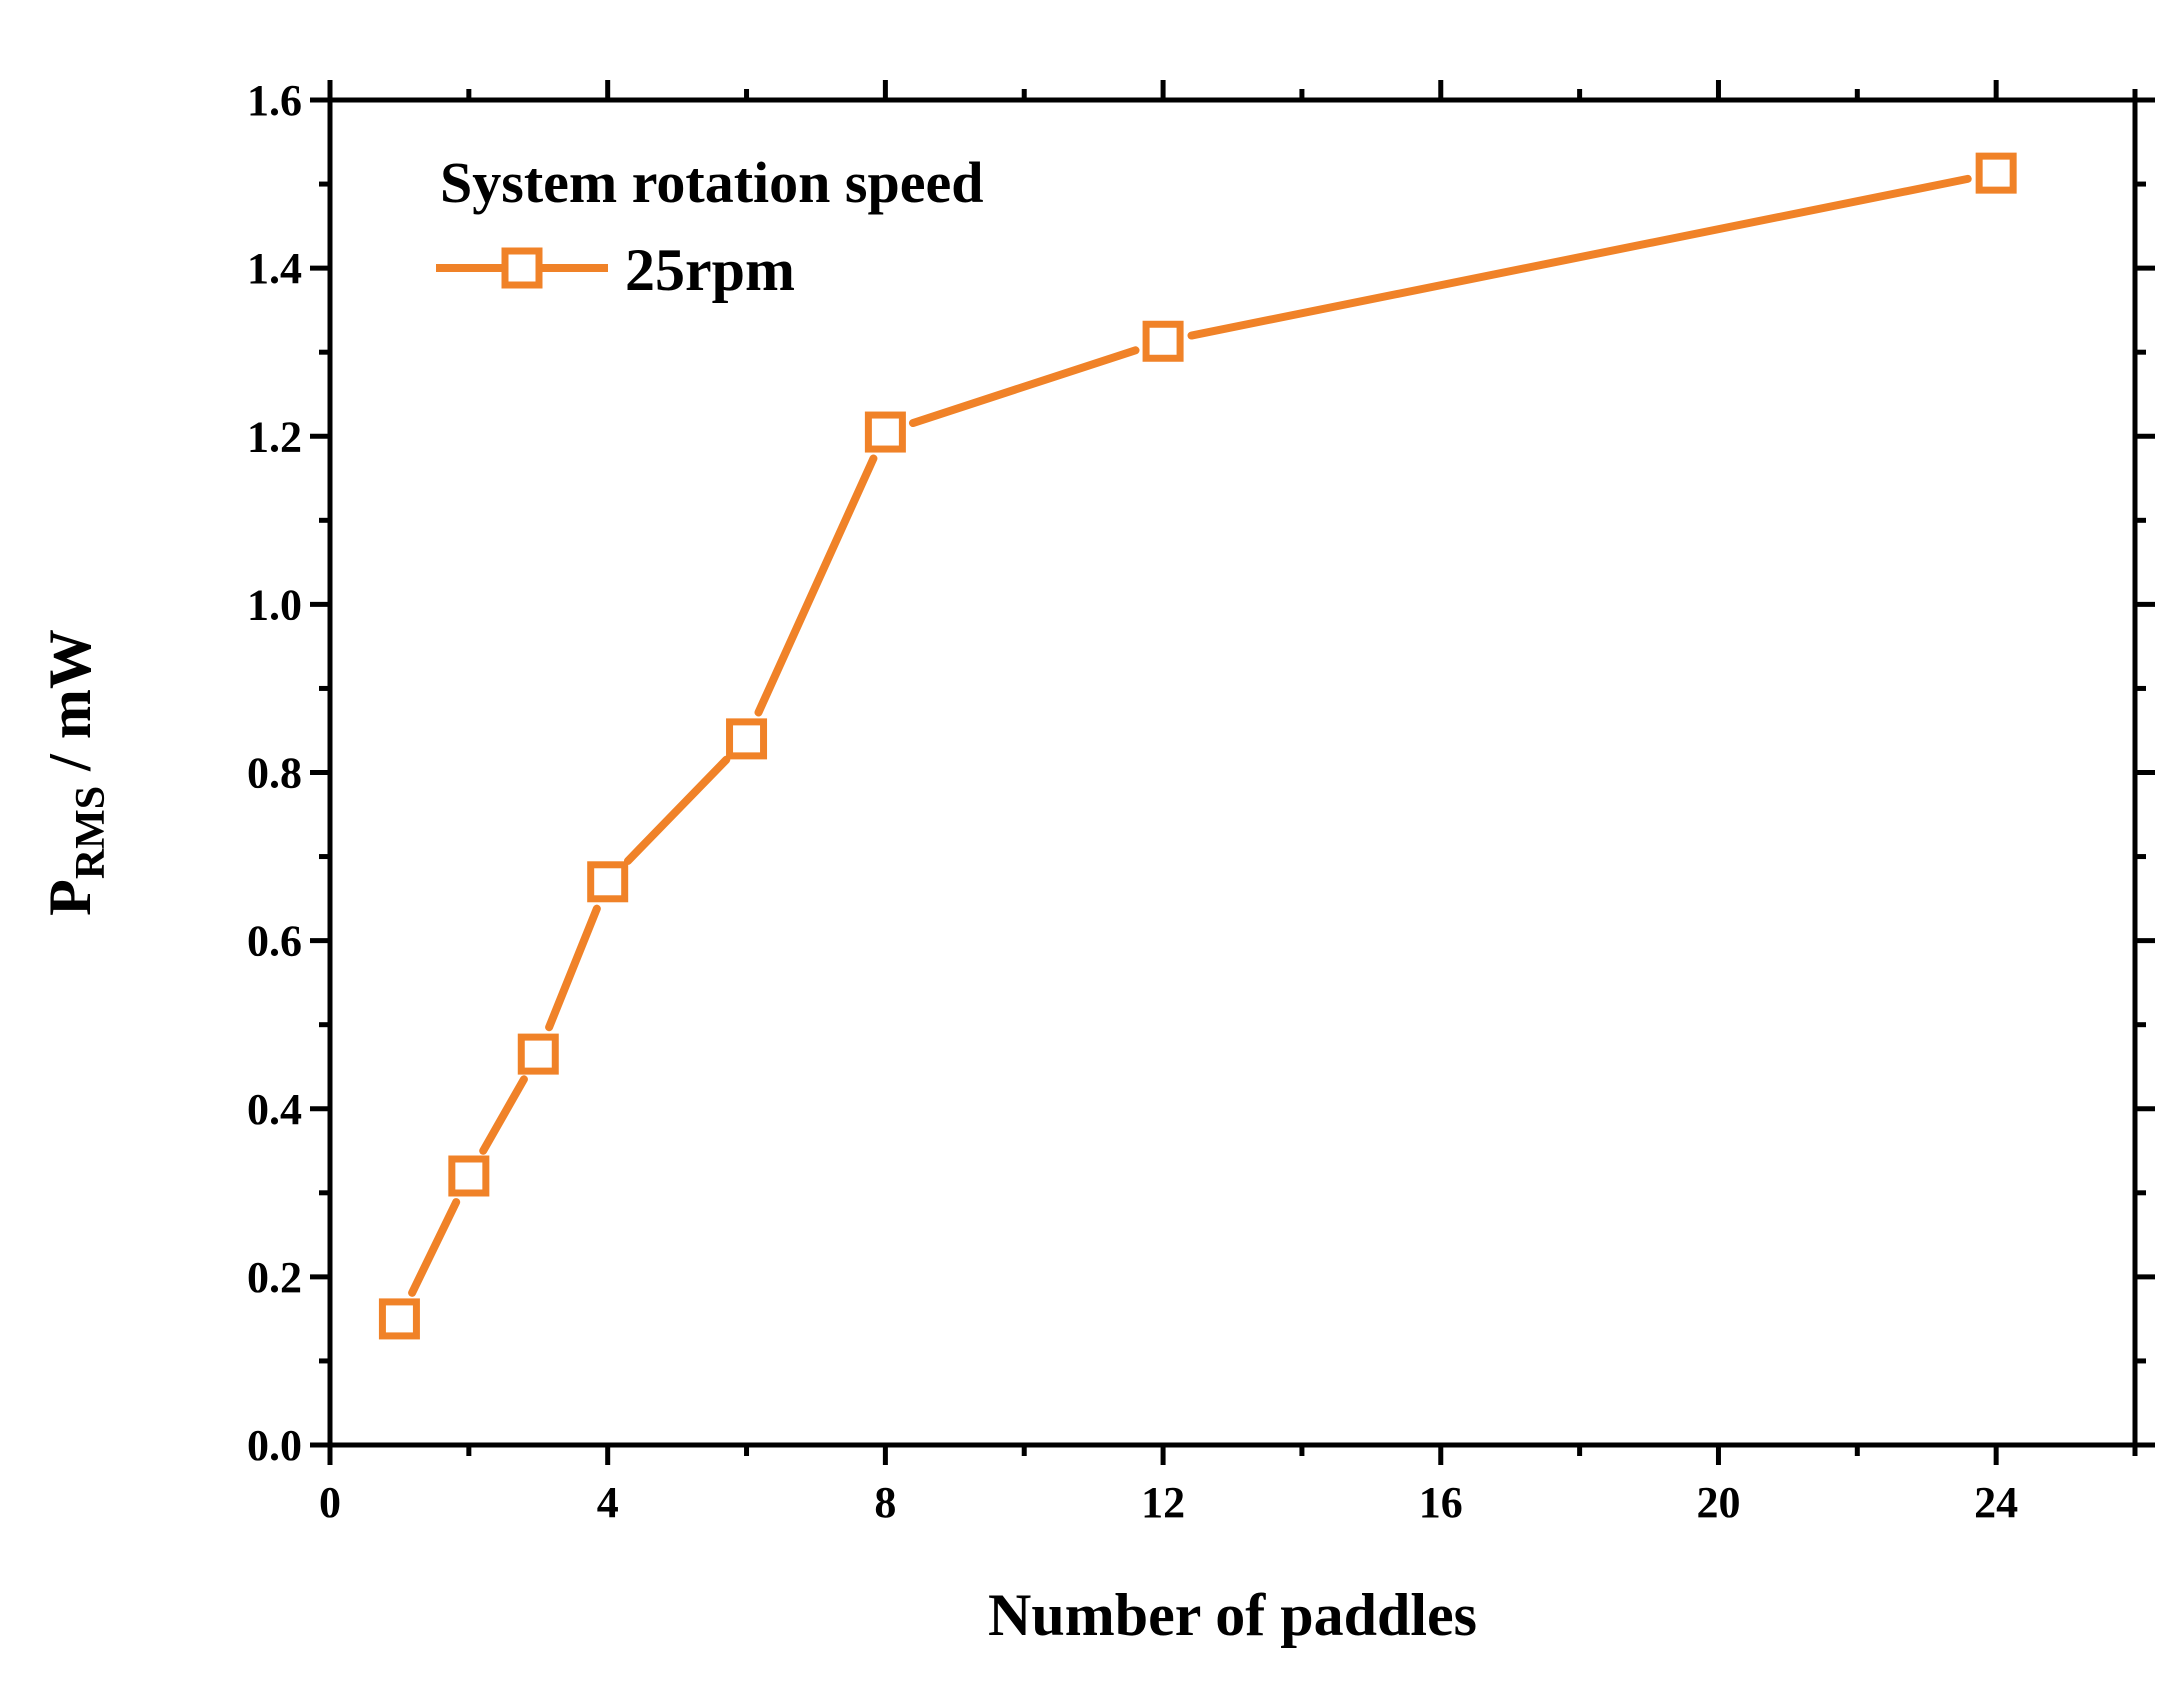  What do you see at coordinates (709, 226) in the screenshot?
I see `legend: System rotation speed 25rpm` at bounding box center [709, 226].